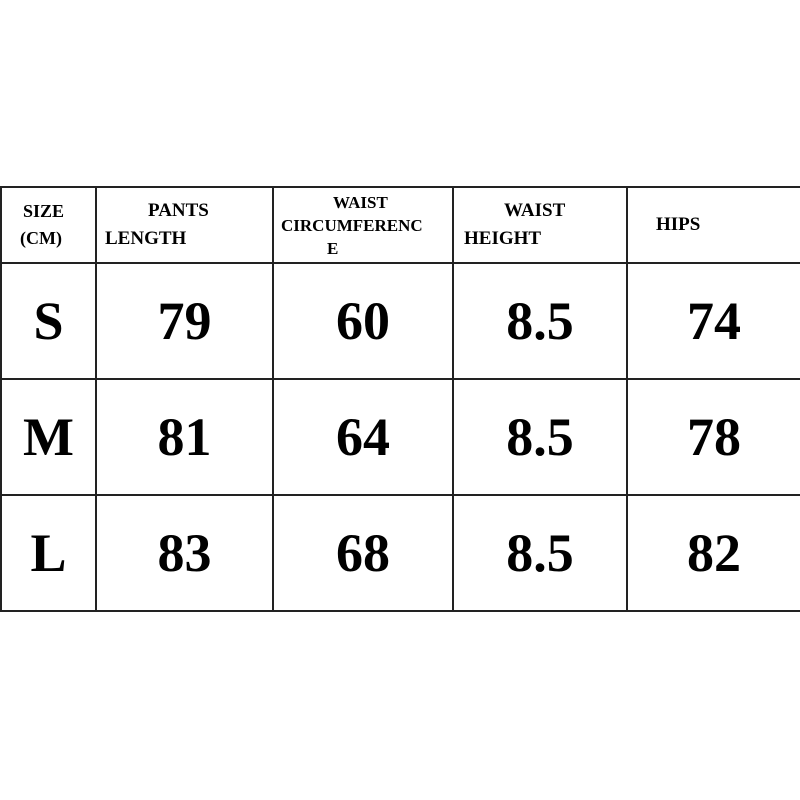  I want to click on header-line: HEIGHT, so click(503, 238).